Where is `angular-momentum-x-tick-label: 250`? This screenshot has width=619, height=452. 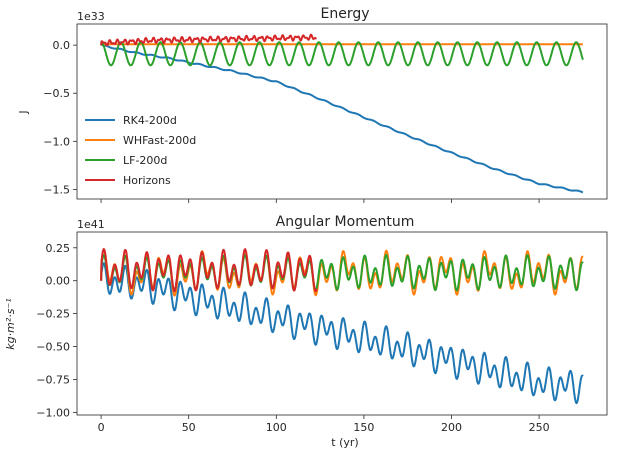 angular-momentum-x-tick-label: 250 is located at coordinates (539, 427).